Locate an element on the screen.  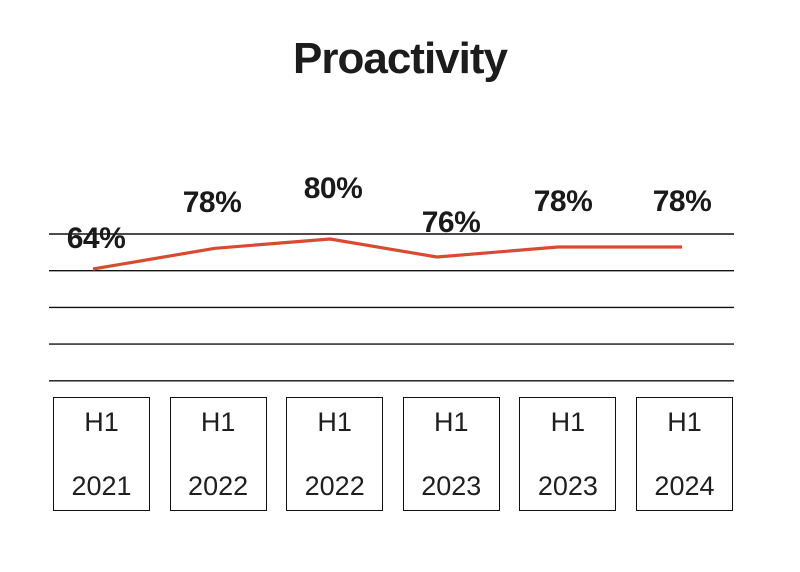
category-year-label: 2021 is located at coordinates (101, 486).